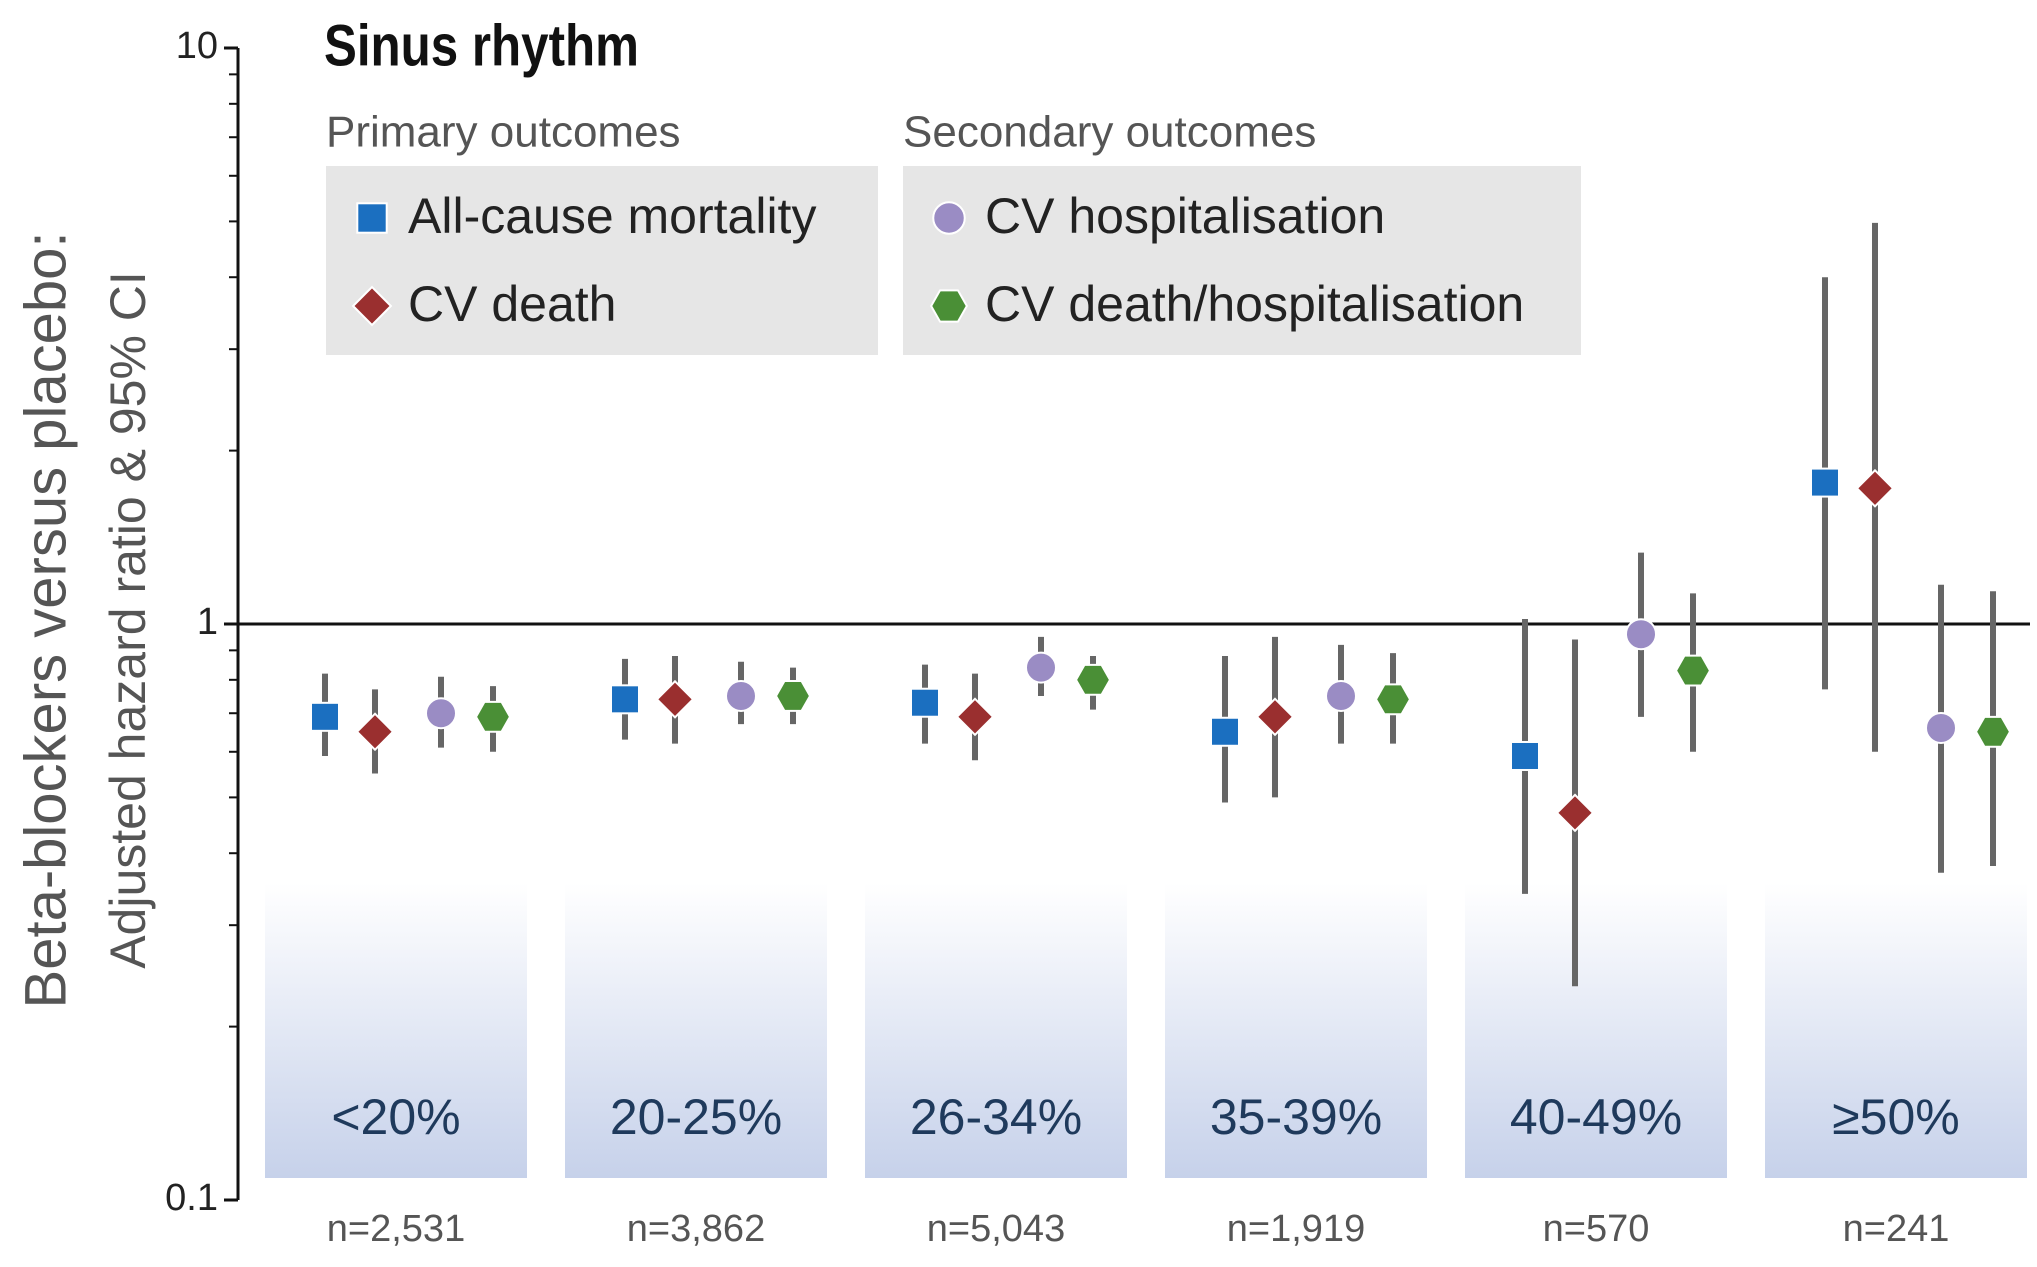 Image resolution: width=2037 pixels, height=1267 pixels. I want to click on legend-title: Secondary outcomes, so click(1109, 132).